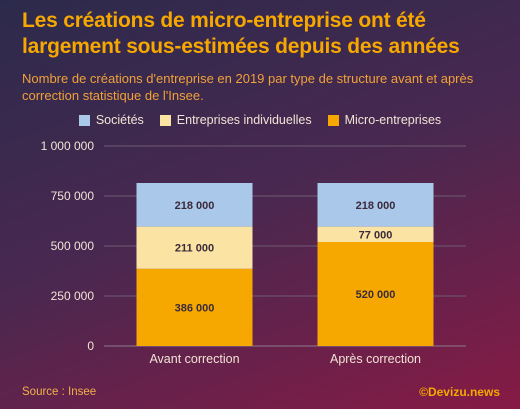 The height and width of the screenshot is (409, 520). What do you see at coordinates (119, 120) in the screenshot?
I see `legend-label-societes: Sociétés` at bounding box center [119, 120].